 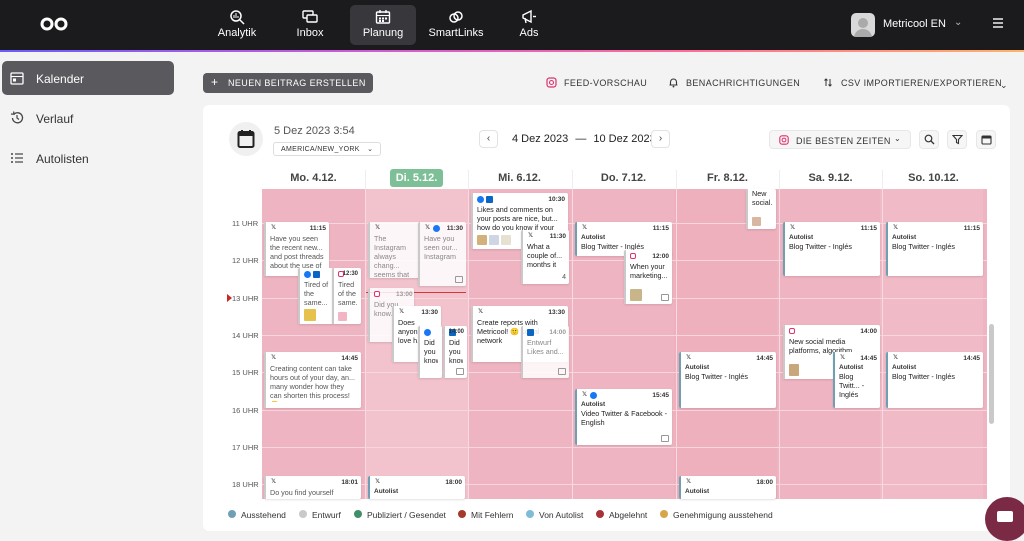 What do you see at coordinates (492, 515) in the screenshot?
I see `legend-label: Mit Fehlern` at bounding box center [492, 515].